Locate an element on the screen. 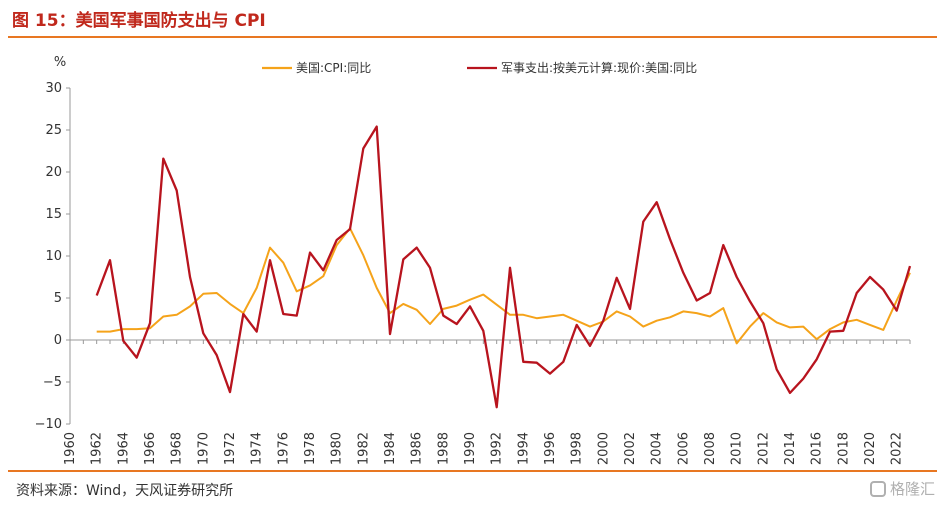 This screenshot has height=506, width=945. legend-label-1: 美国:CPI:同比 is located at coordinates (333, 68).